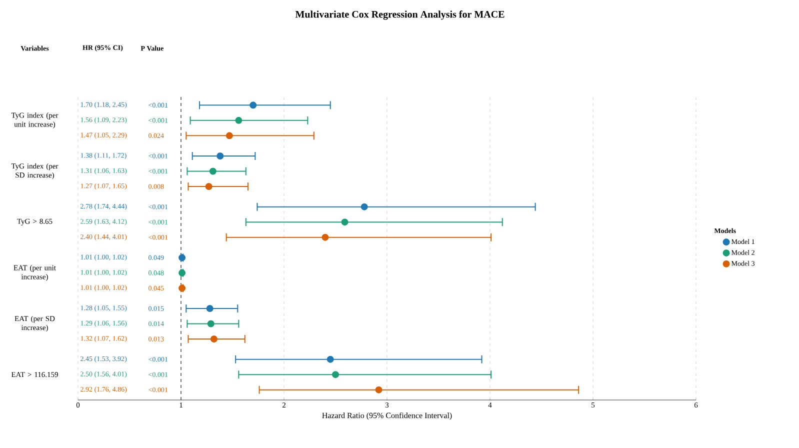  What do you see at coordinates (399, 15) in the screenshot?
I see `chart-title: Multivariate Cox Regression Analysis for MACE` at bounding box center [399, 15].